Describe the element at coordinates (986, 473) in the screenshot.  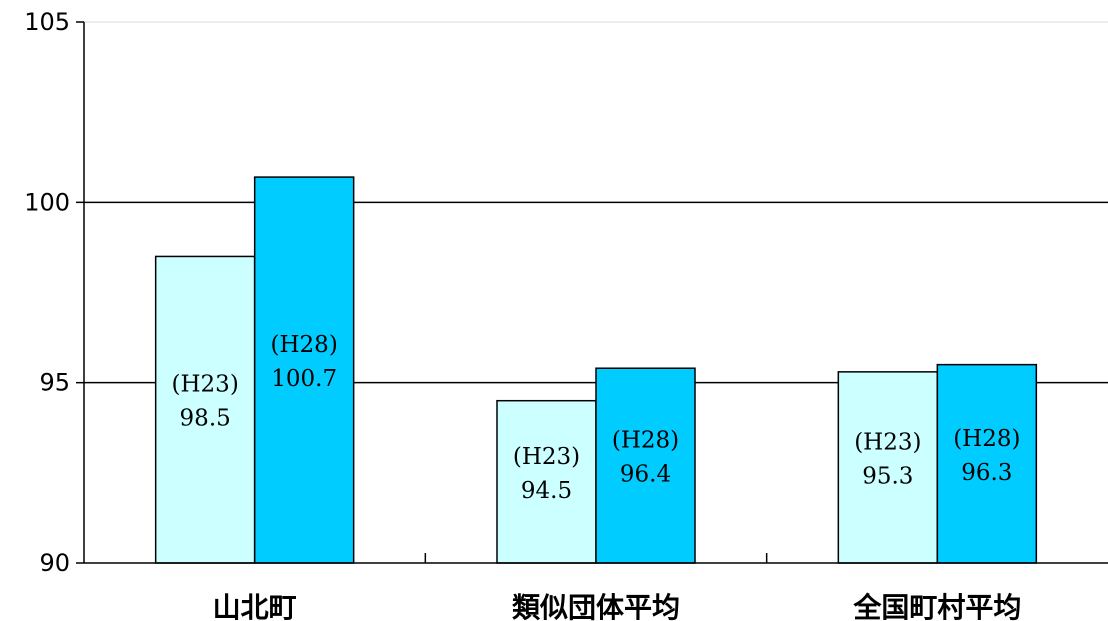
I see `data-label: 96.3` at that location.